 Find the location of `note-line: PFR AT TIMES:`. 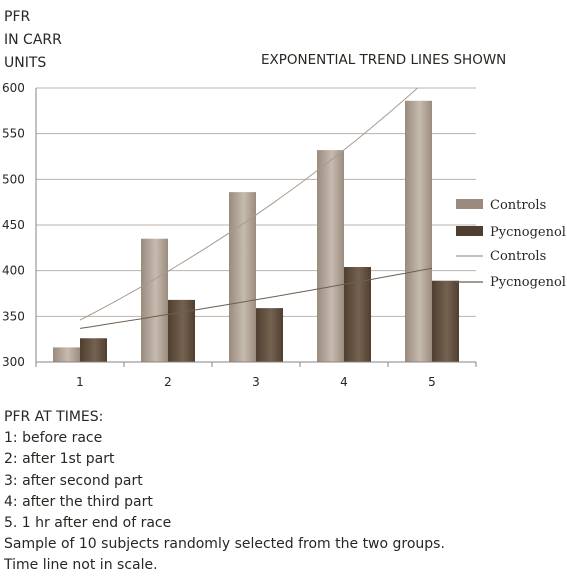

note-line: PFR AT TIMES: is located at coordinates (54, 417).